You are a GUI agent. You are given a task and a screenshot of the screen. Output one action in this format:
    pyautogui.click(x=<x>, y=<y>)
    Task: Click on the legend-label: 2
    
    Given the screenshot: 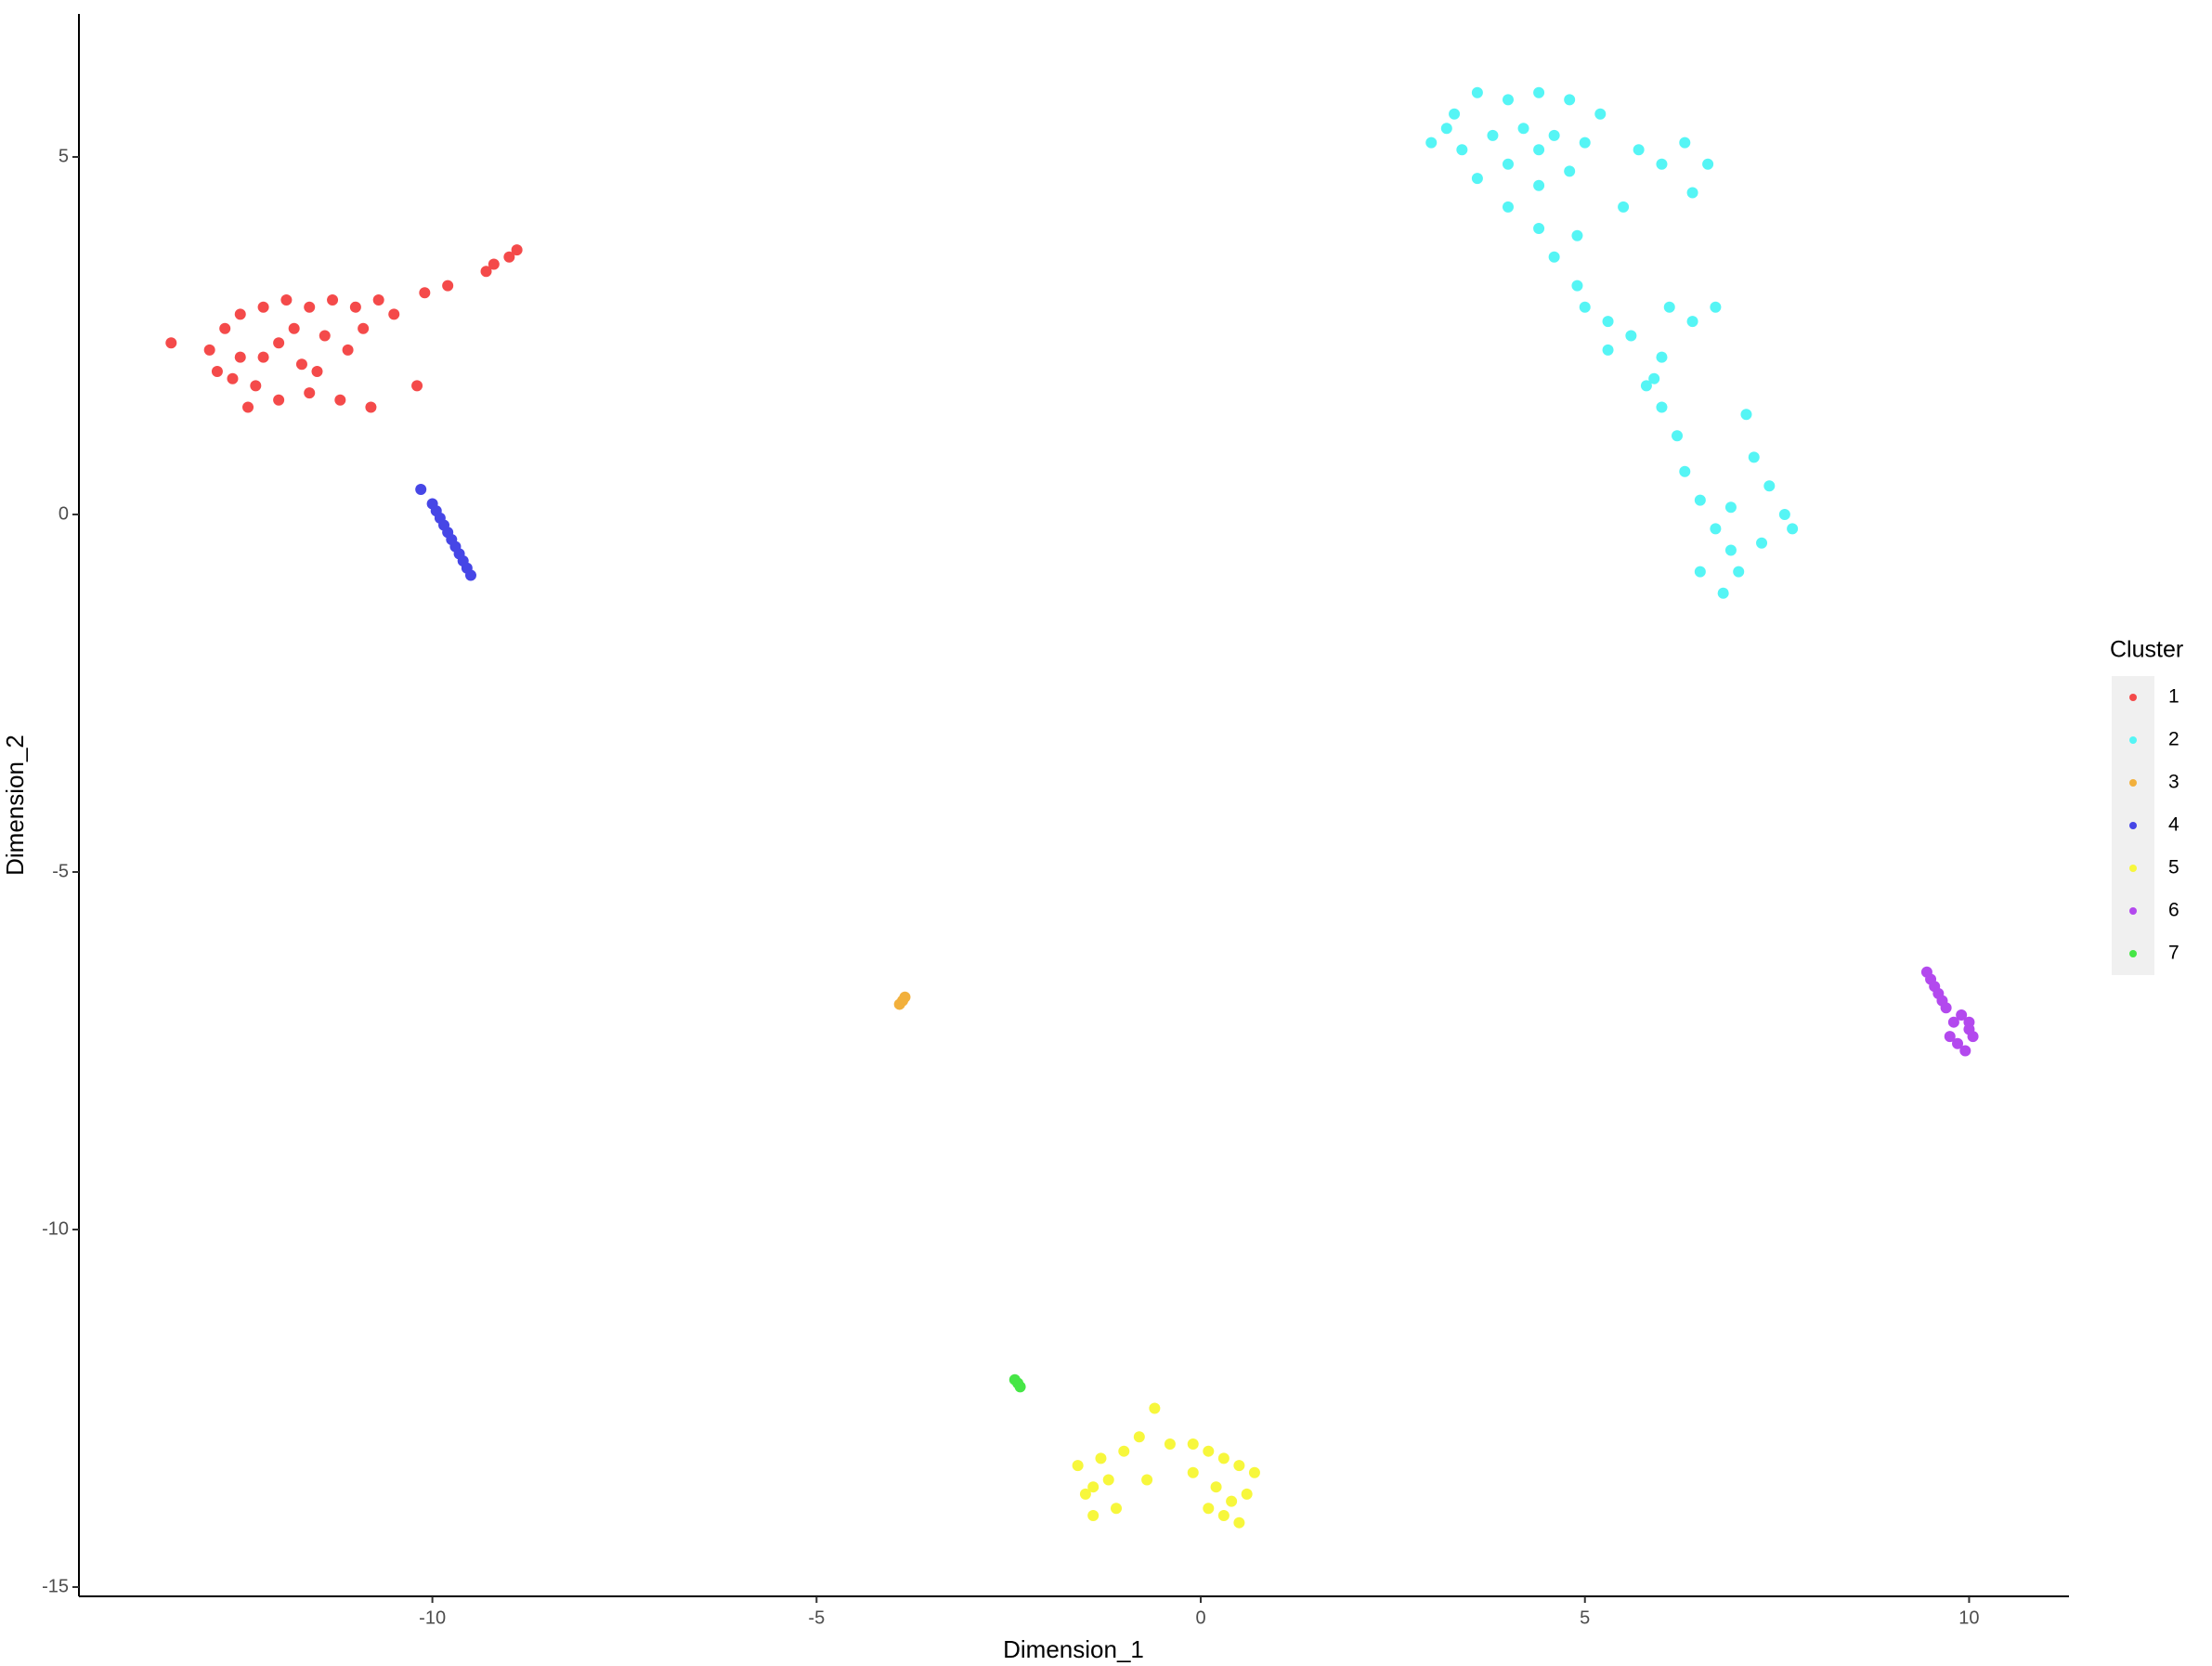 What is the action you would take?
    pyautogui.click(x=2174, y=739)
    